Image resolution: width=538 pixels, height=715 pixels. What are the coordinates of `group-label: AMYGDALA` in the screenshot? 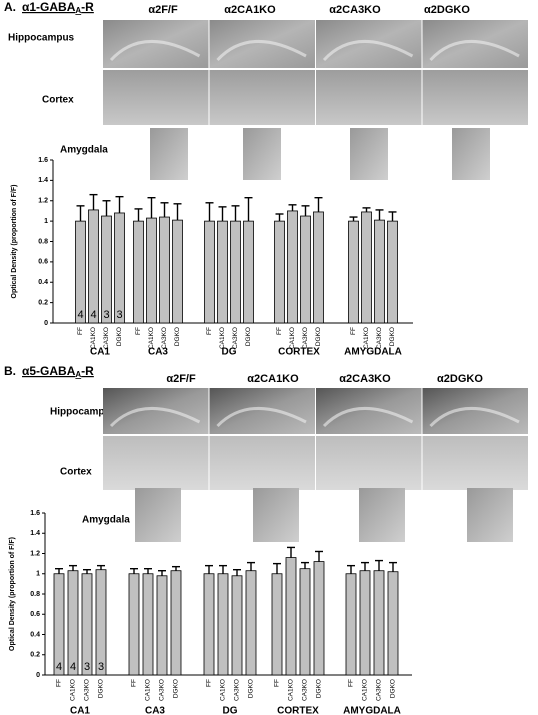 It's located at (373, 352).